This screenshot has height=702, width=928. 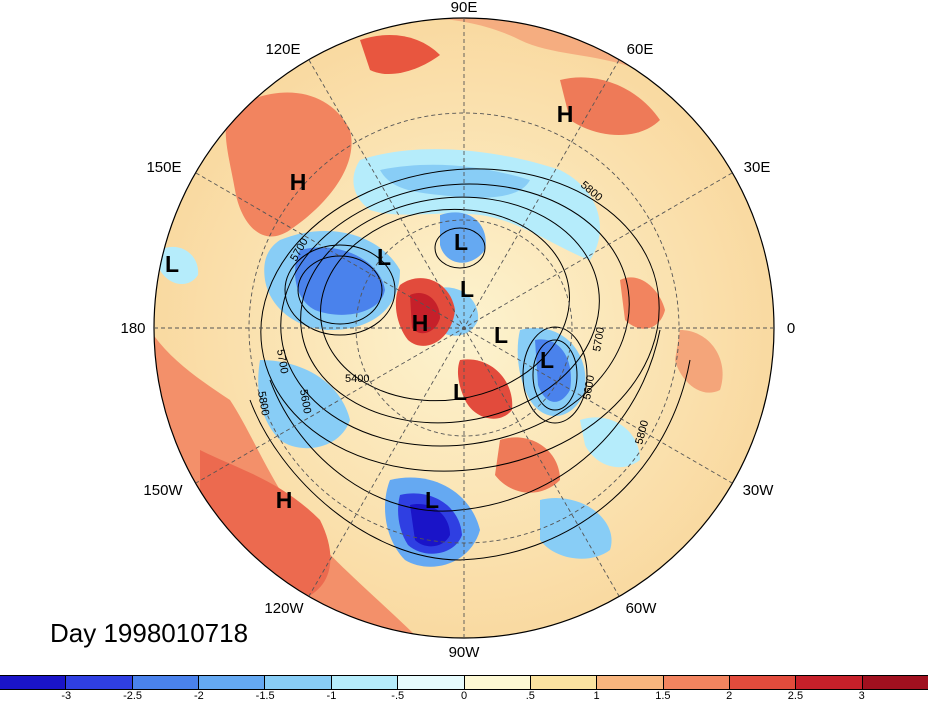 What do you see at coordinates (357, 379) in the screenshot?
I see `contour-label: 5400` at bounding box center [357, 379].